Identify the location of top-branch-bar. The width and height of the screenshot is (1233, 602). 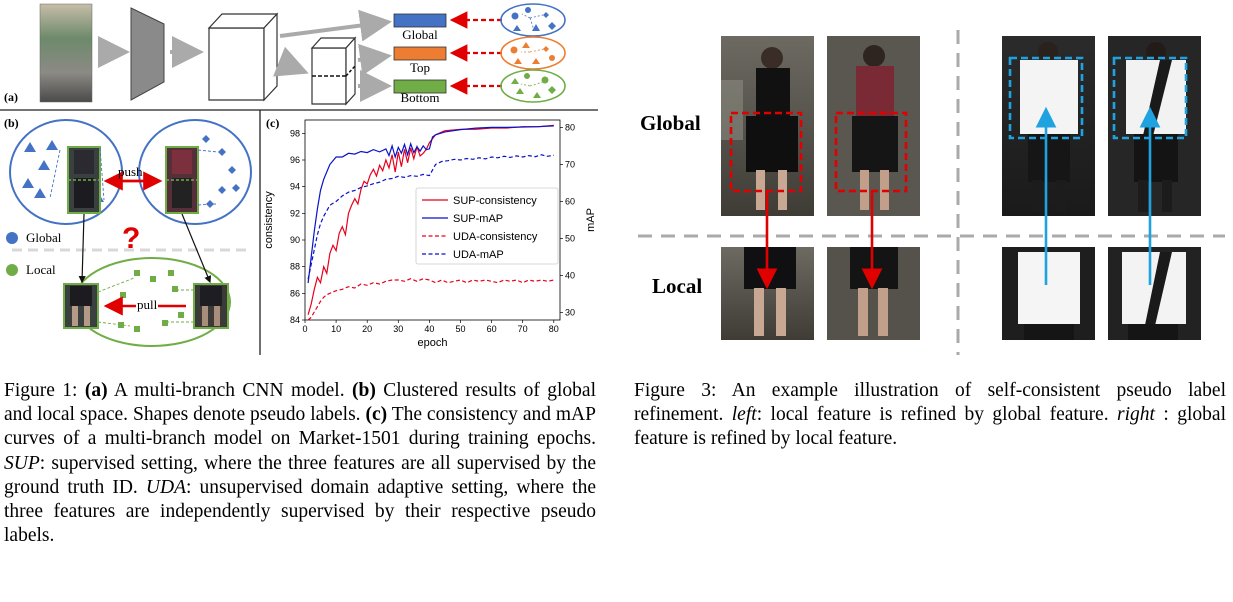
(420, 53).